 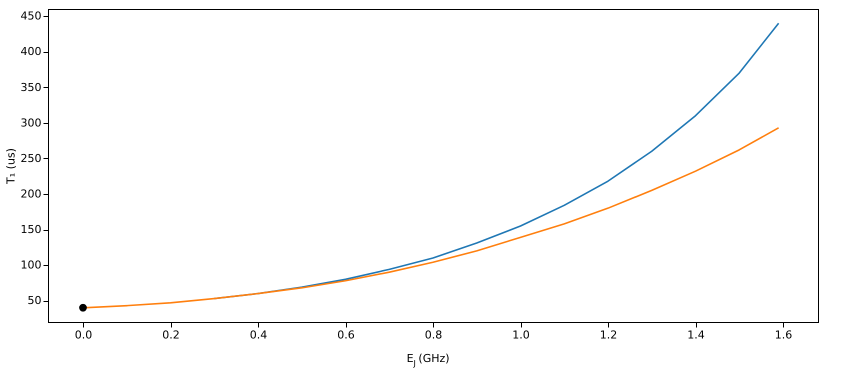 What do you see at coordinates (171, 335) in the screenshot?
I see `x-tick-label: 0.2` at bounding box center [171, 335].